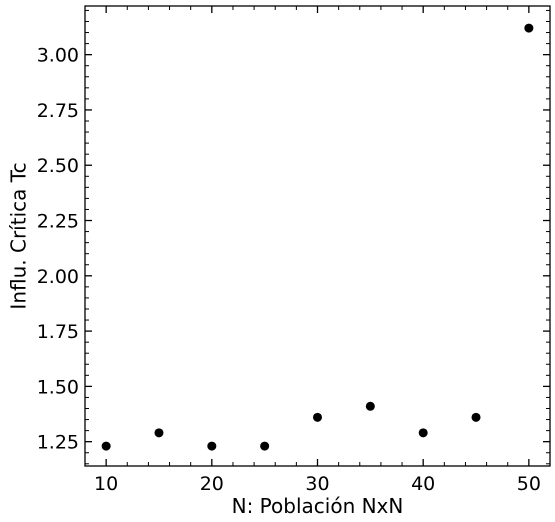 The width and height of the screenshot is (555, 522). What do you see at coordinates (58, 387) in the screenshot?
I see `y-tick-label: 1.50` at bounding box center [58, 387].